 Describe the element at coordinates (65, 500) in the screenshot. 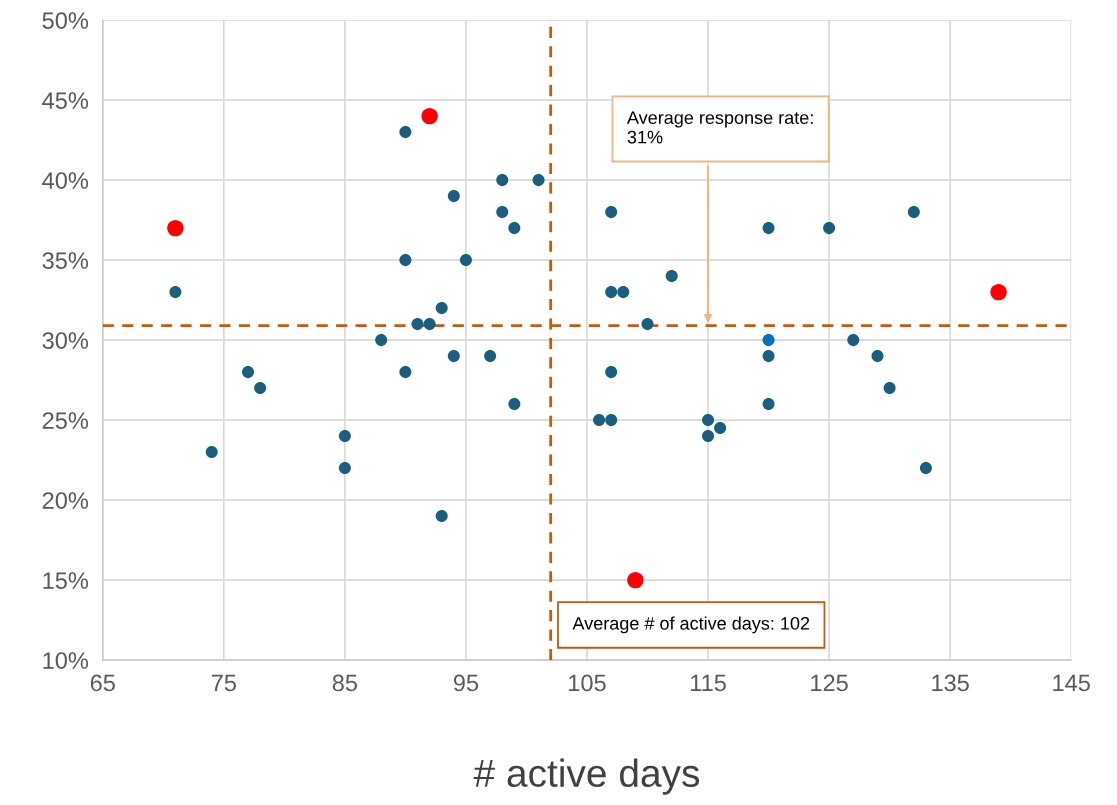

I see `y-tick-label: 20%` at that location.